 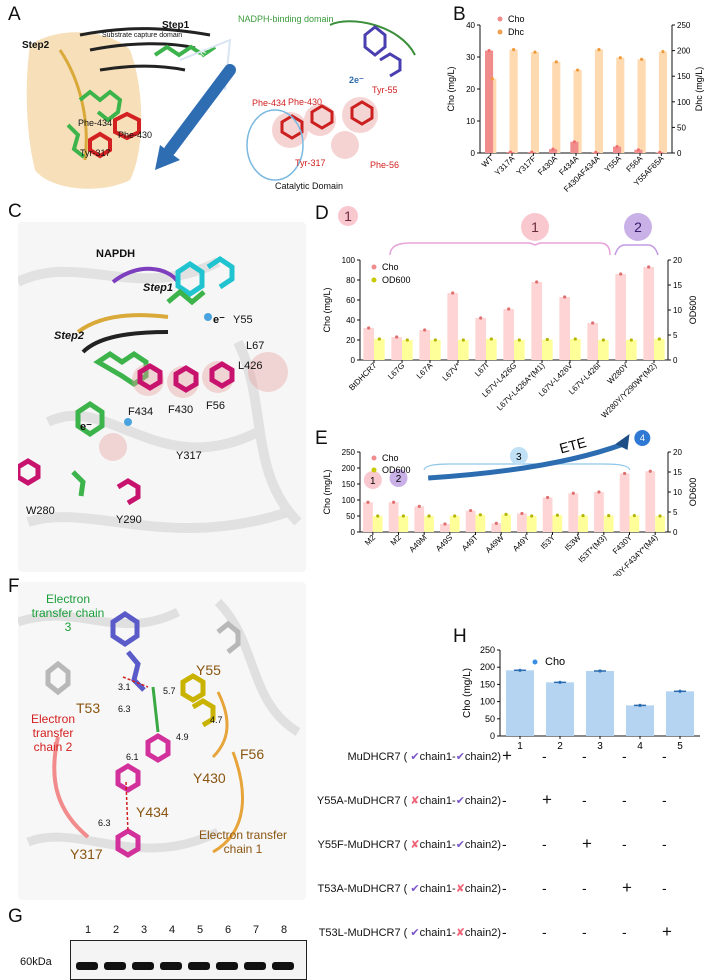 I want to click on cross-icon: ✘, so click(x=415, y=845).